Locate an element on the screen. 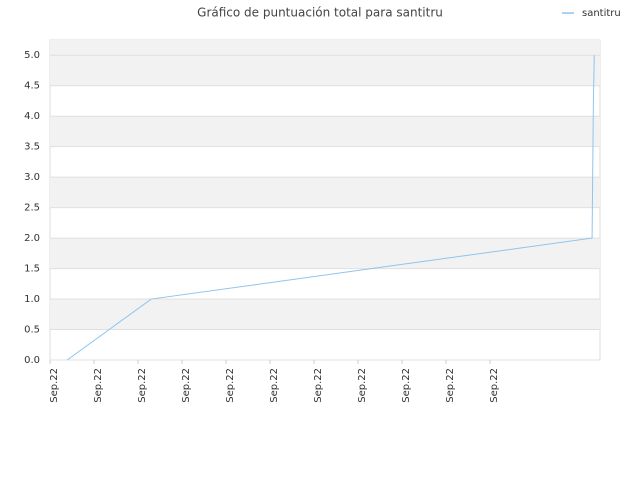 This screenshot has width=640, height=480. y-tick-label: 0.0 is located at coordinates (32, 360).